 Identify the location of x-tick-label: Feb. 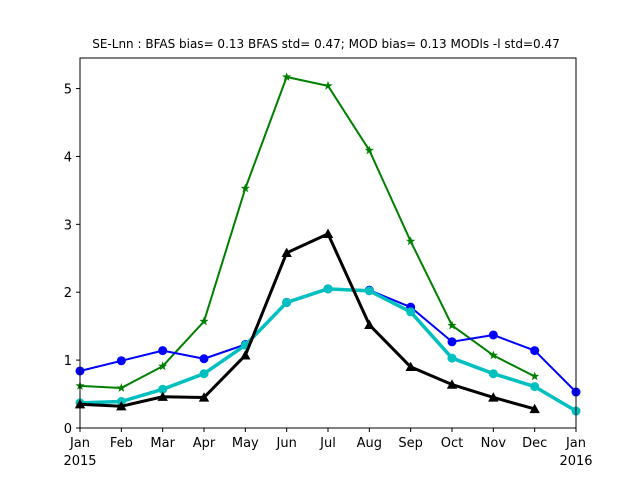
(121, 443).